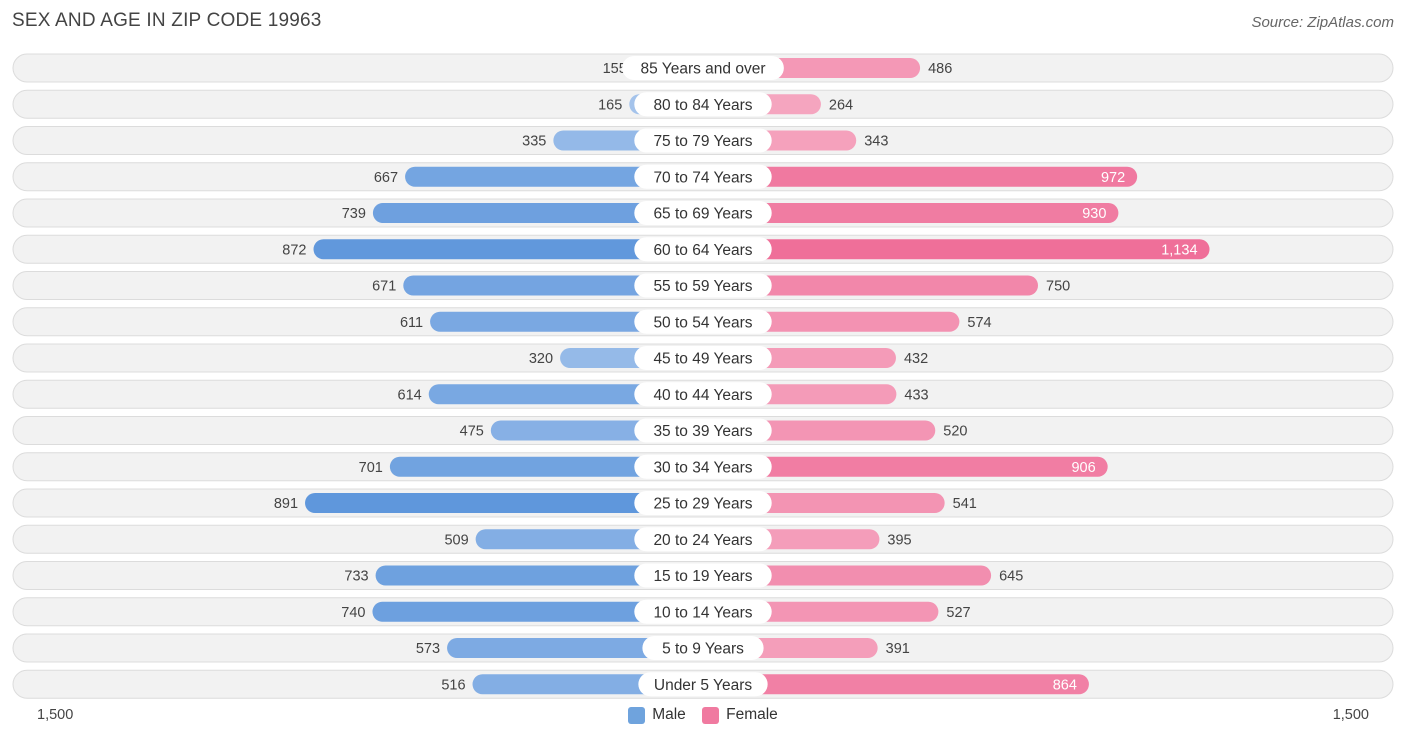  I want to click on category-label: 25 to 29 Years, so click(702, 504).